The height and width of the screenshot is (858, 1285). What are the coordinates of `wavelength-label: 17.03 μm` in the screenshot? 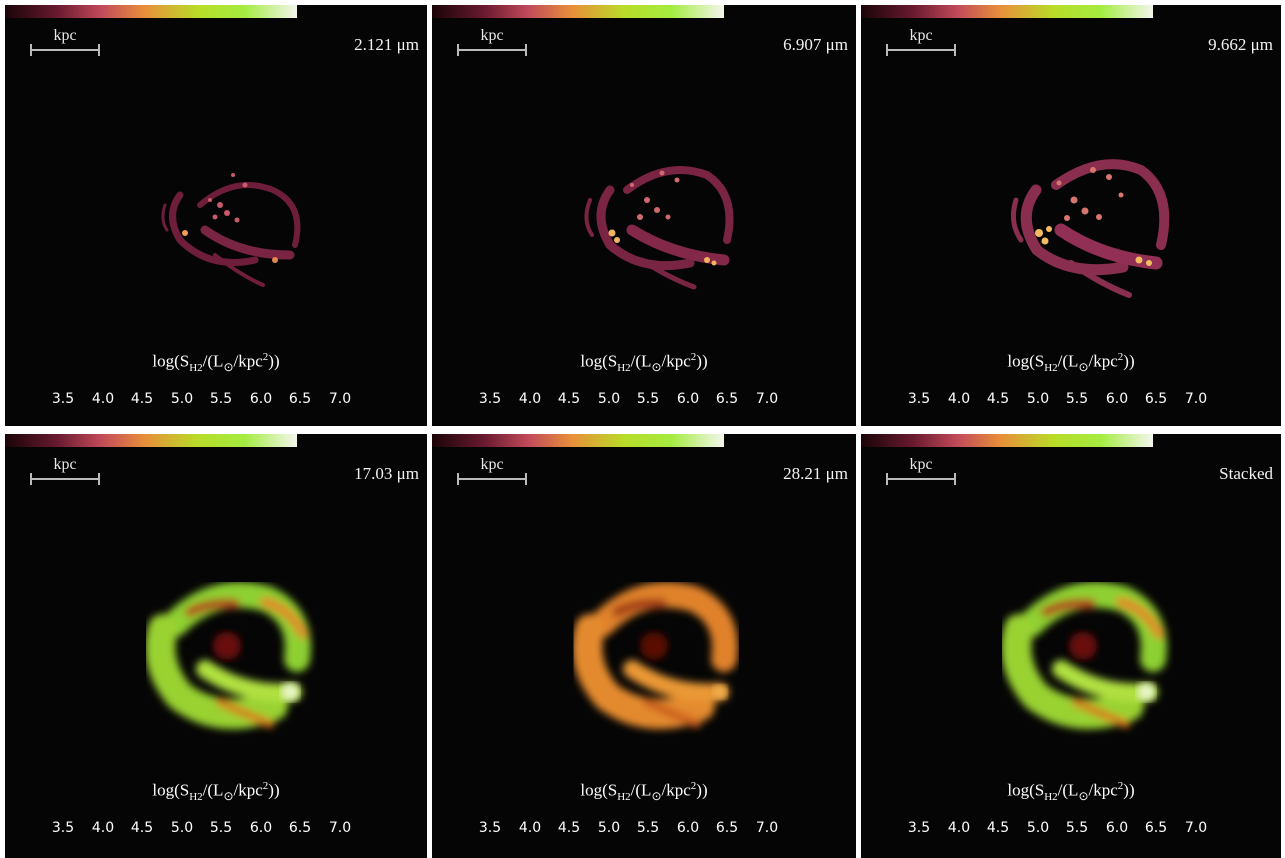 It's located at (386, 473).